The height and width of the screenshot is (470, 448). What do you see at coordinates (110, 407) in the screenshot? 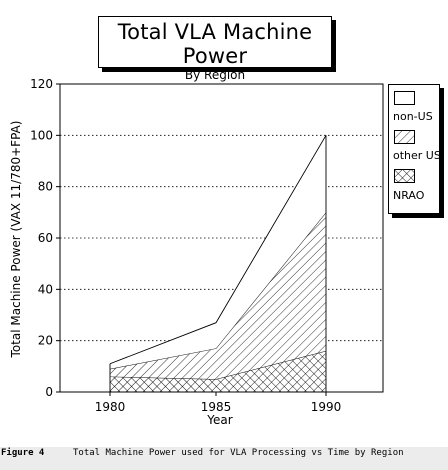
I see `x-tick-label: 1980` at bounding box center [110, 407].